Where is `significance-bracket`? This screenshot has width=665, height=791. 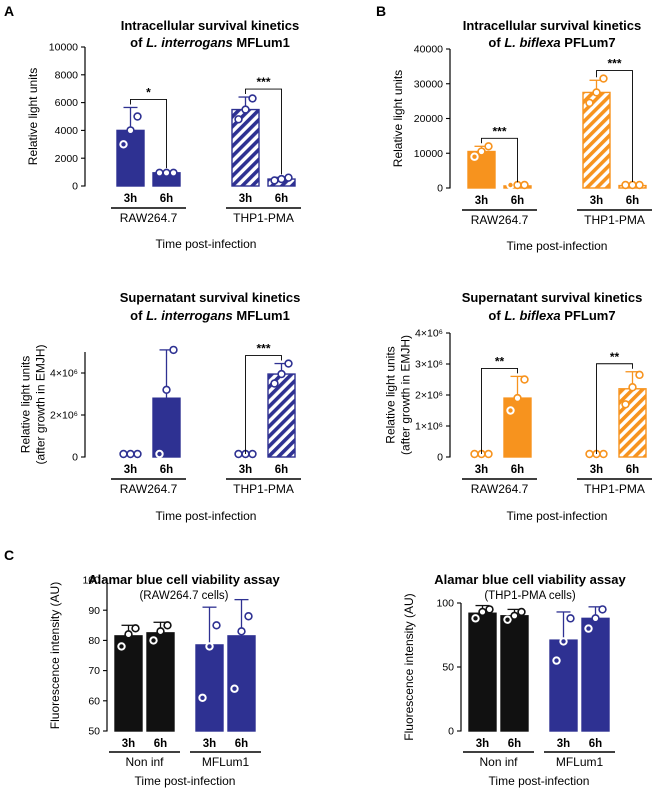 significance-bracket is located at coordinates (148, 134).